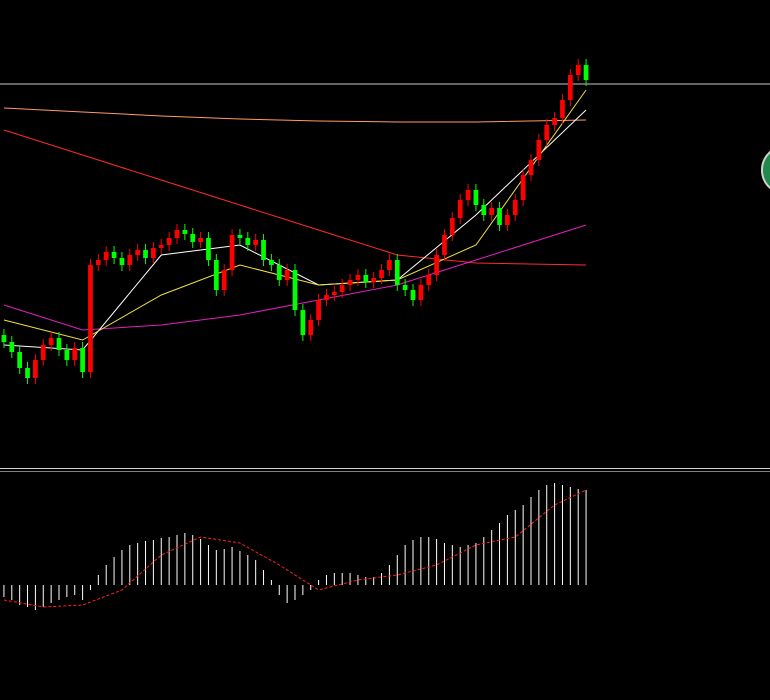 The height and width of the screenshot is (700, 770). What do you see at coordinates (765, 170) in the screenshot?
I see `side-button` at bounding box center [765, 170].